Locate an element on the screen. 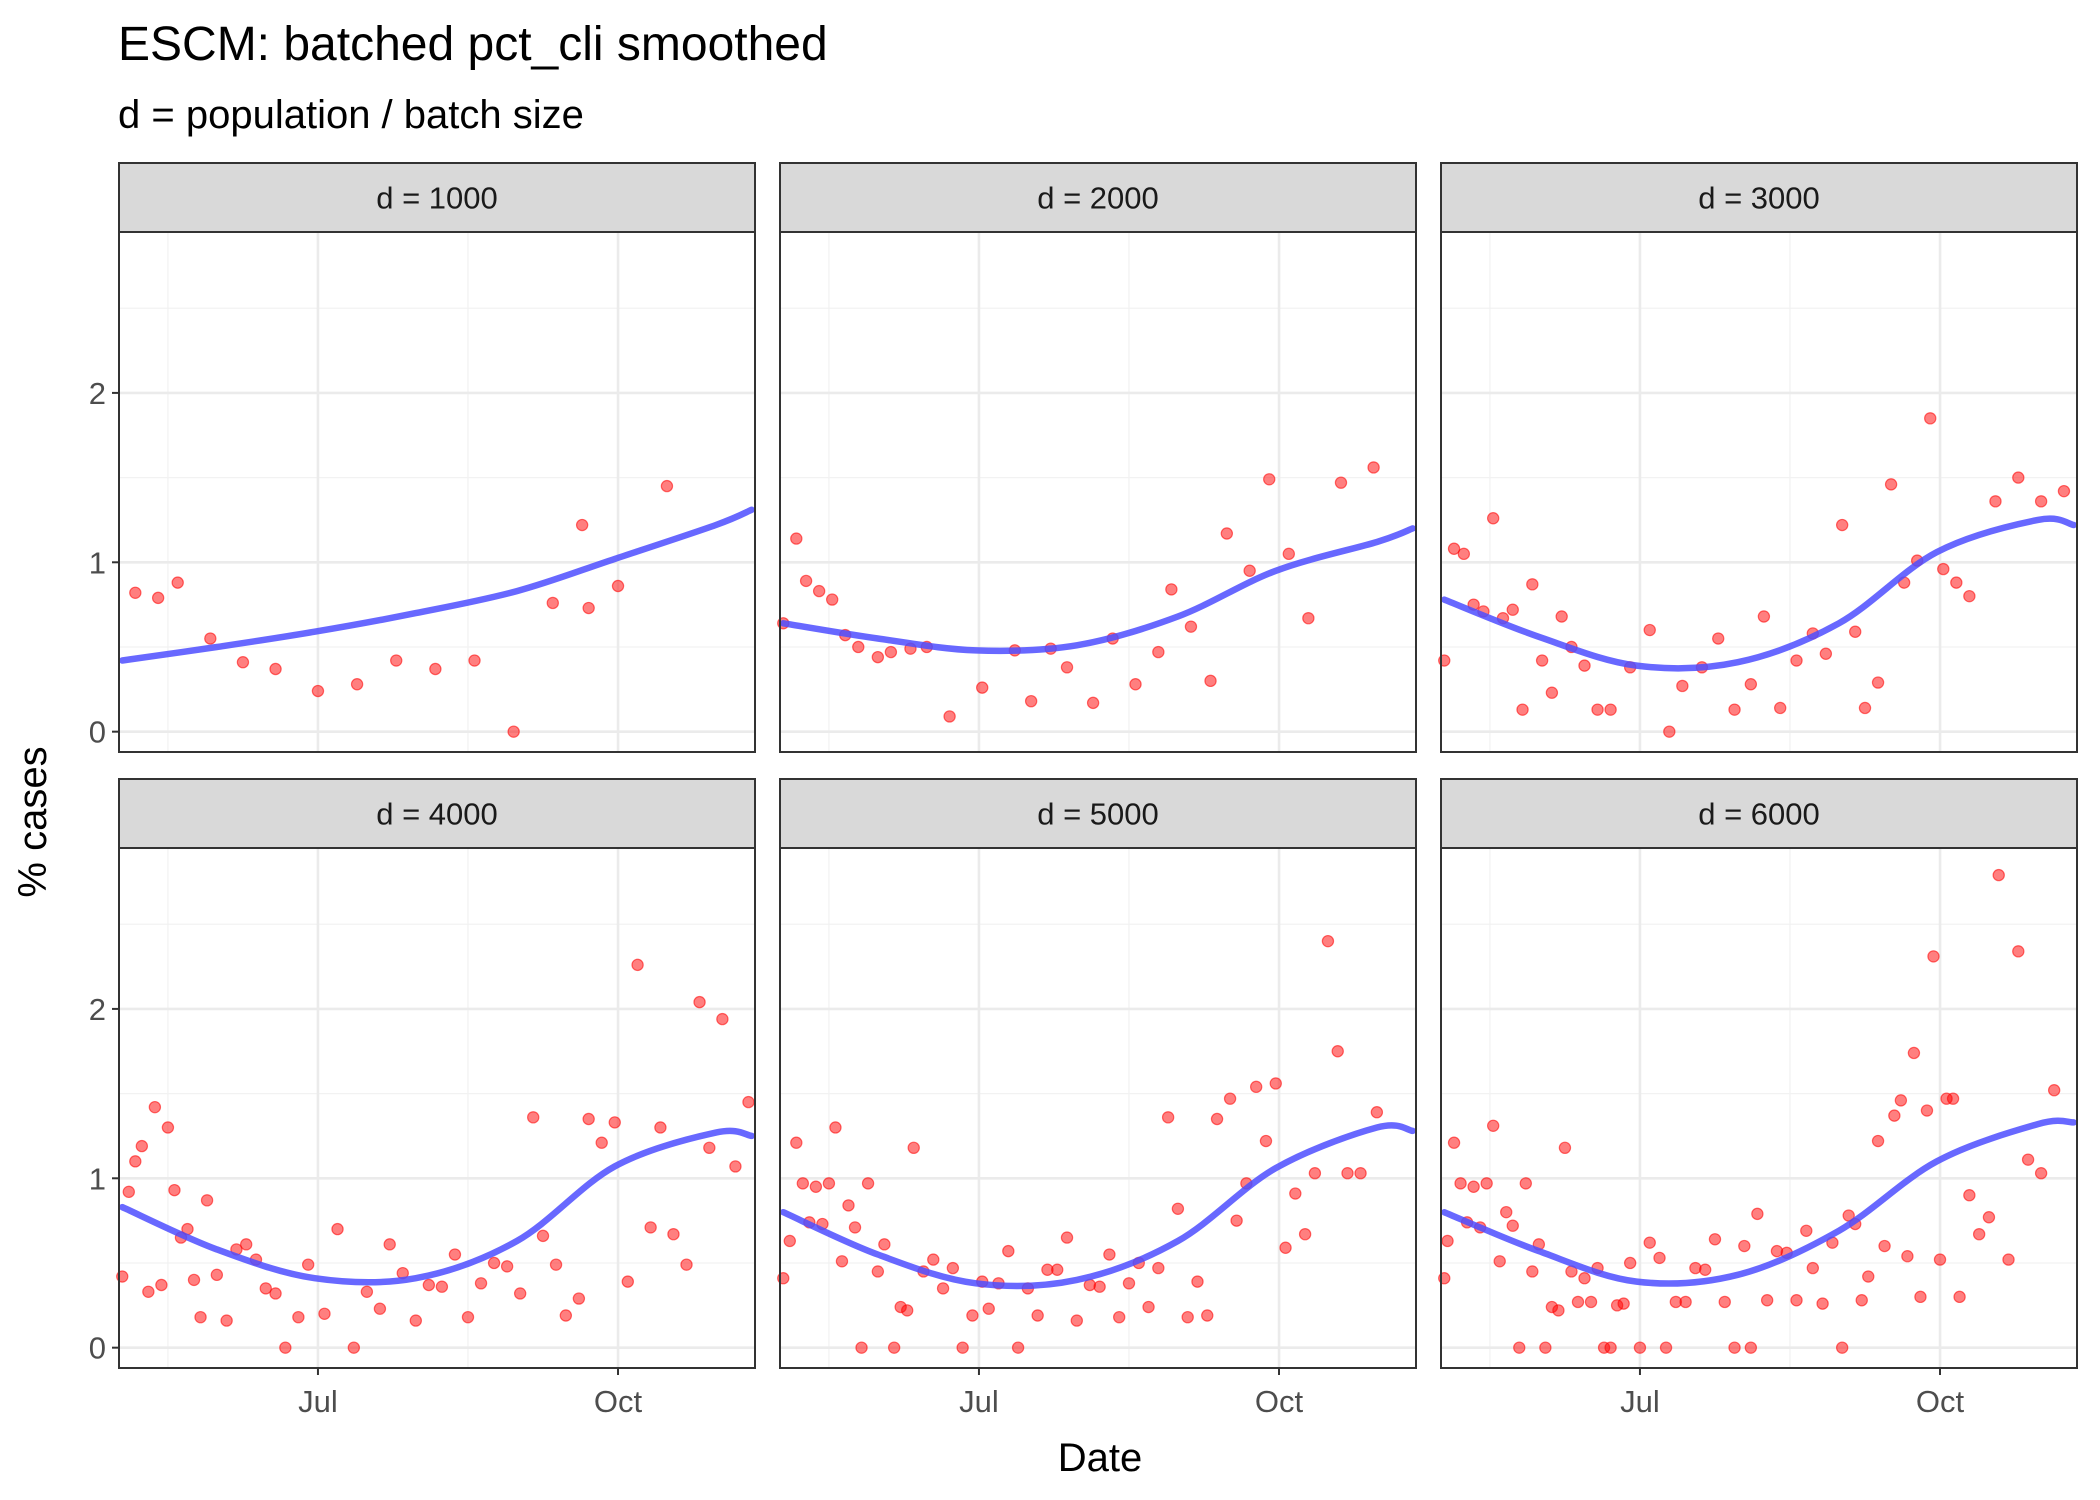  y-axis-title: % cases is located at coordinates (33, 821).